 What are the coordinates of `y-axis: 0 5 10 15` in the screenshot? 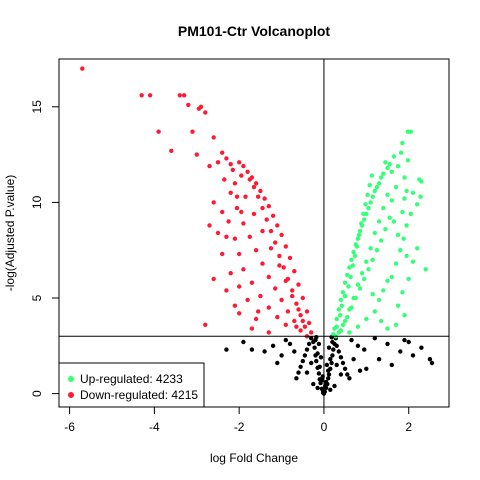 It's located at (45, 248).